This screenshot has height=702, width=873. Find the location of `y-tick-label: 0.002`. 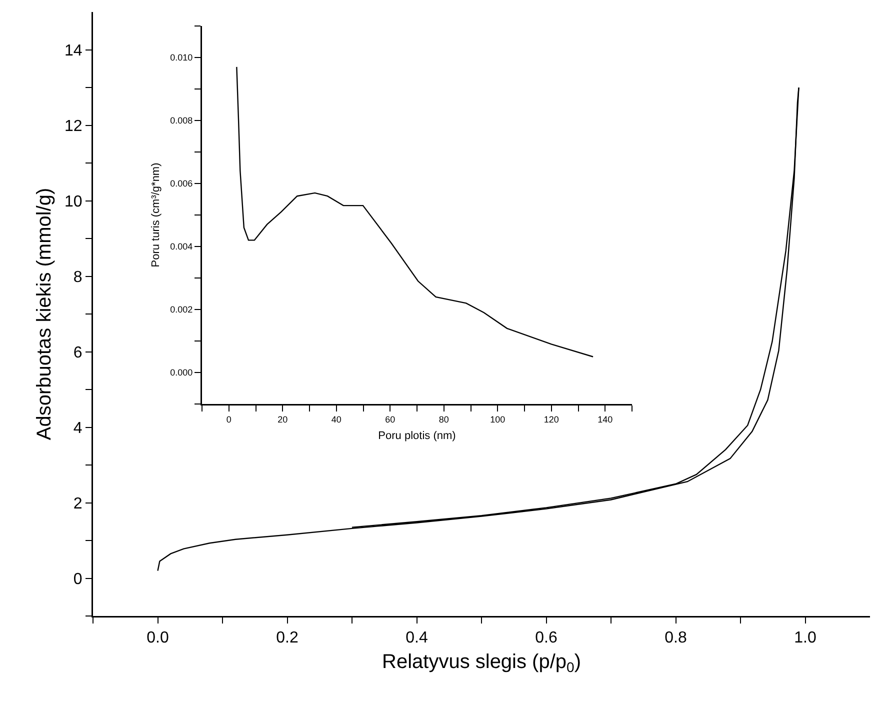

y-tick-label: 0.002 is located at coordinates (181, 309).